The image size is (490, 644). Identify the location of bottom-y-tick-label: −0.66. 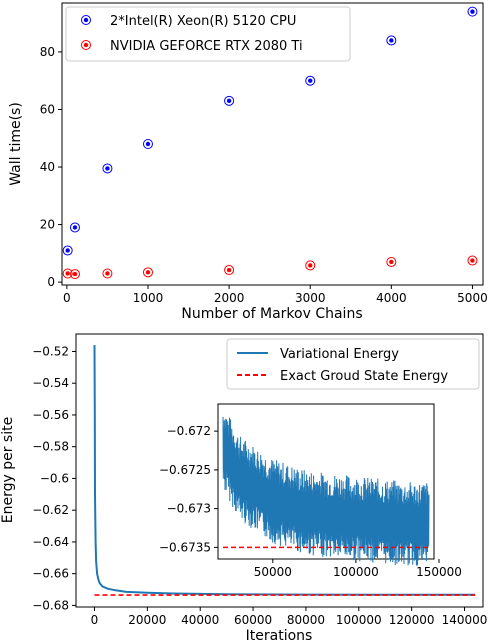
(50, 574).